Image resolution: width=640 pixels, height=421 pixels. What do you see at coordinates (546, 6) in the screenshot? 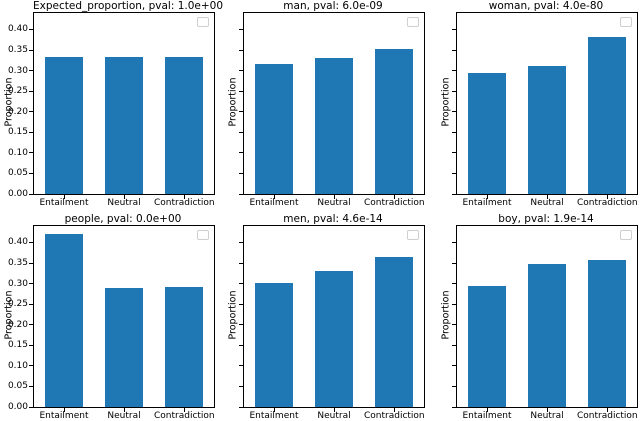
I see `subplot-title: woman, pval: 4.0e-80` at bounding box center [546, 6].